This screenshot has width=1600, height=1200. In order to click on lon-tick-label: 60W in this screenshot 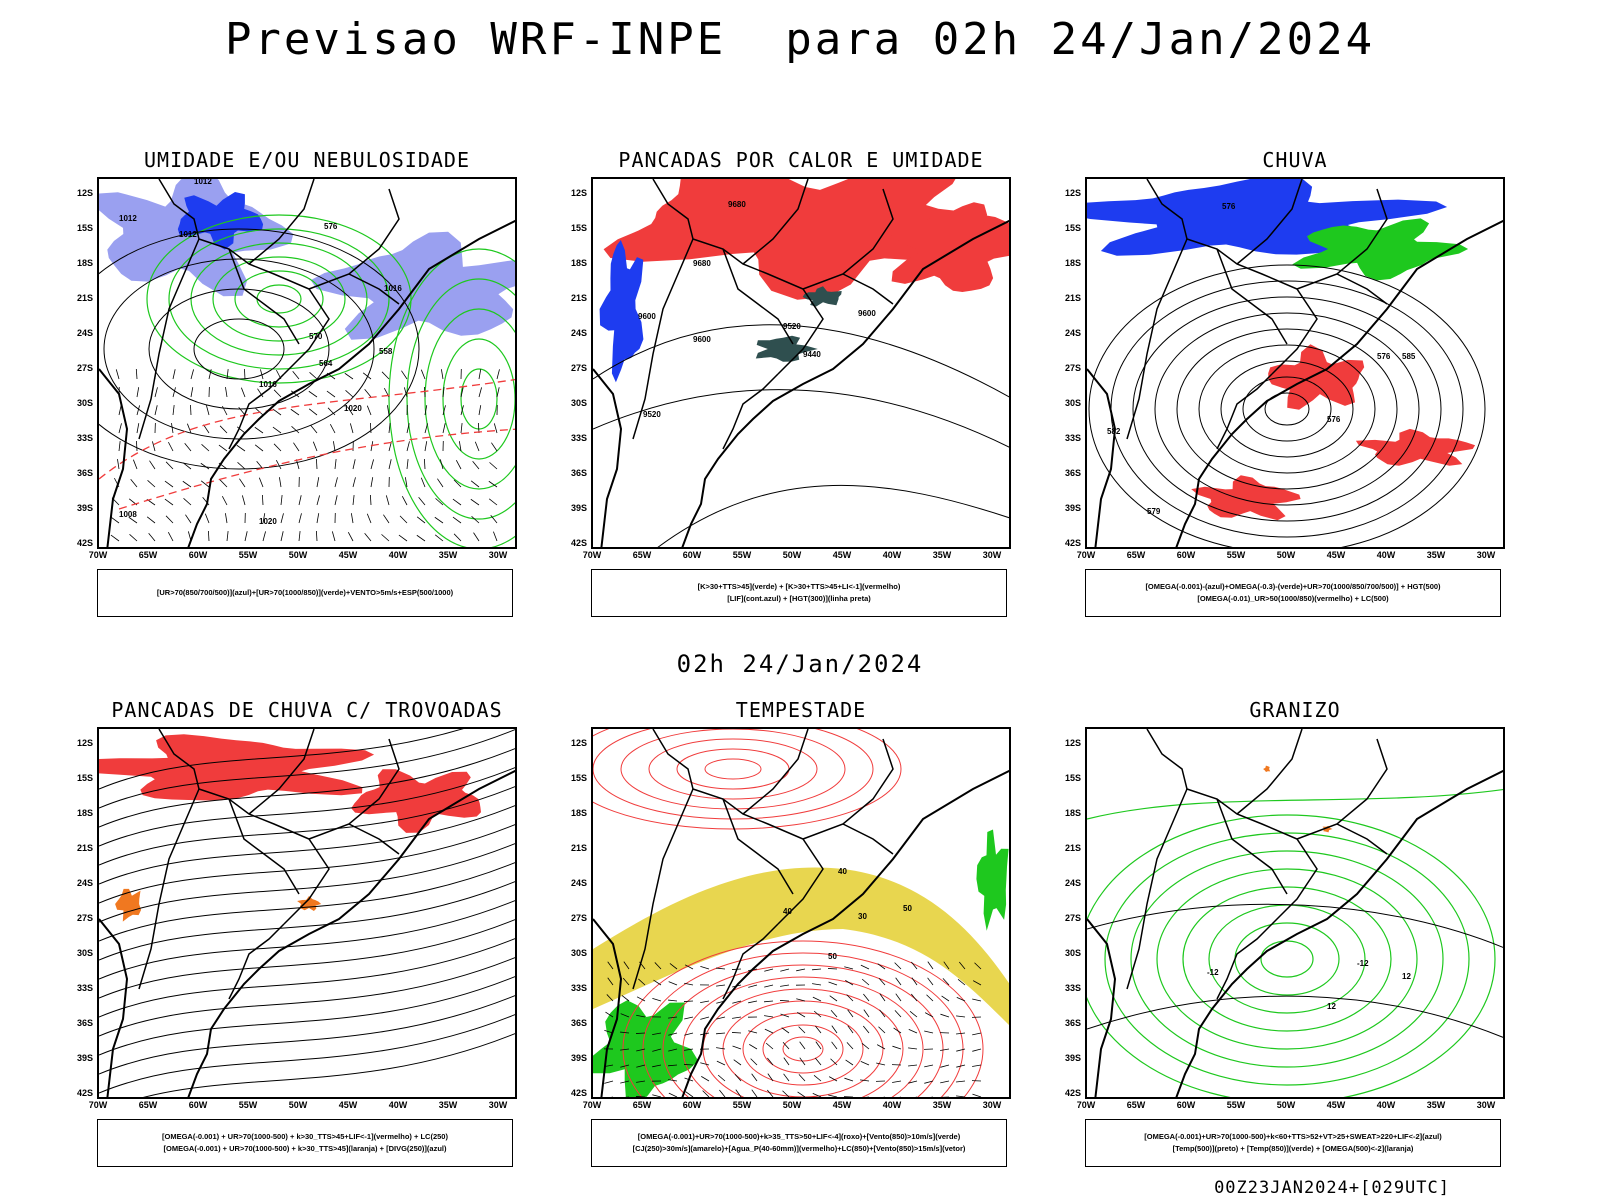, I will do `click(198, 1105)`.